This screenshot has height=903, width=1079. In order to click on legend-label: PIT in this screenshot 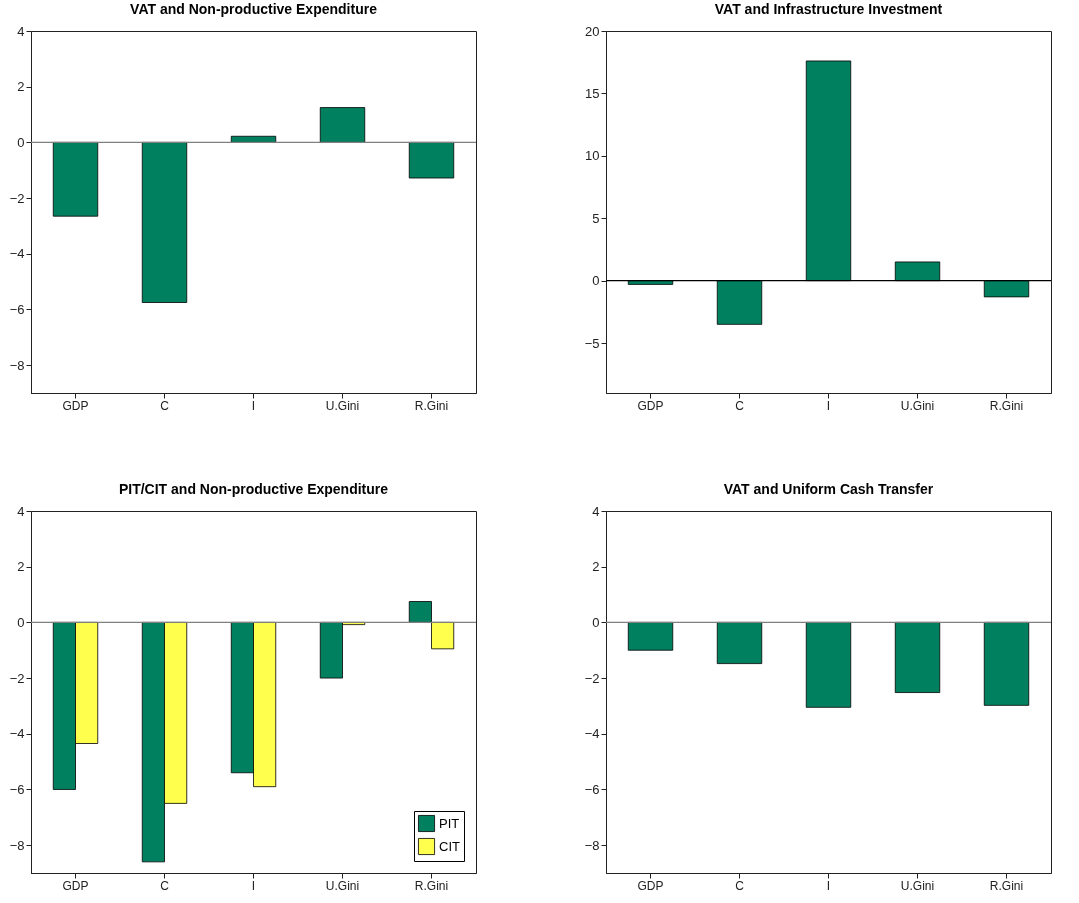, I will do `click(449, 823)`.